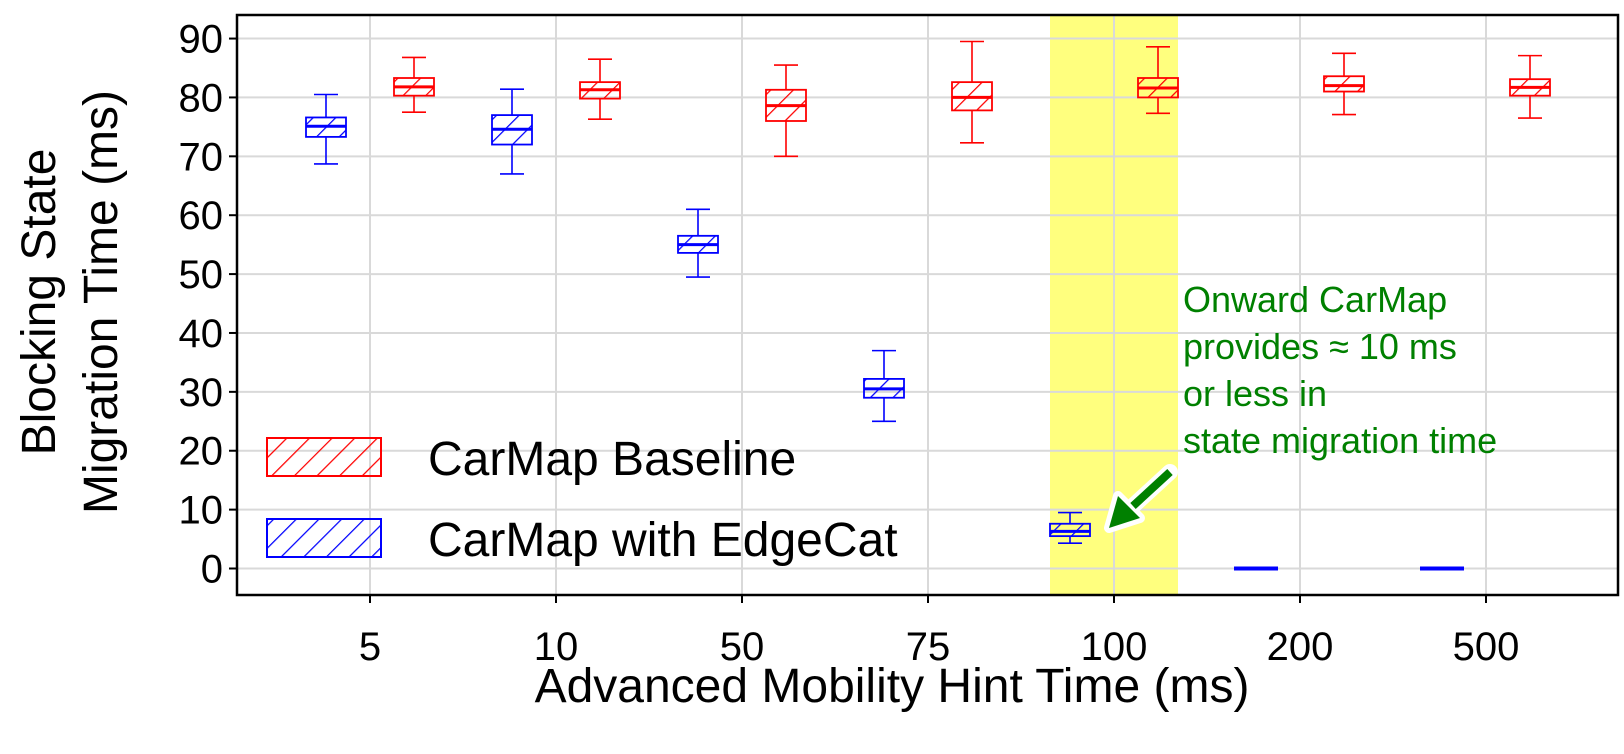 This screenshot has height=754, width=1624. I want to click on x-axis-ticks: 5 10 50 75 100 200 500, so click(939, 632).